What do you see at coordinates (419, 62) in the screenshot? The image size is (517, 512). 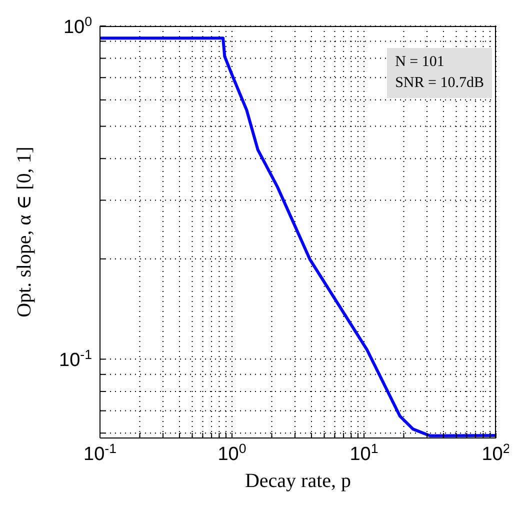 I see `annotation: N = 101` at bounding box center [419, 62].